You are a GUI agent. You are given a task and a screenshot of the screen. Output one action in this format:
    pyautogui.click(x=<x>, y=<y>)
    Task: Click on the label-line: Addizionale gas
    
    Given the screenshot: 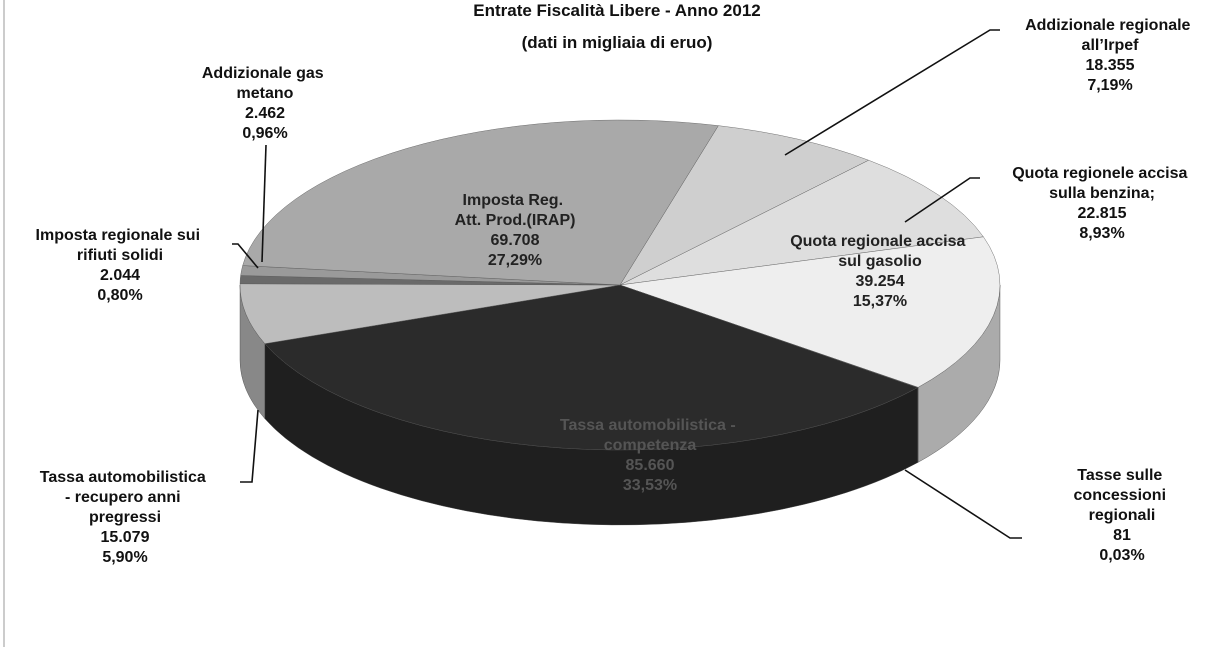 What is the action you would take?
    pyautogui.click(x=265, y=73)
    